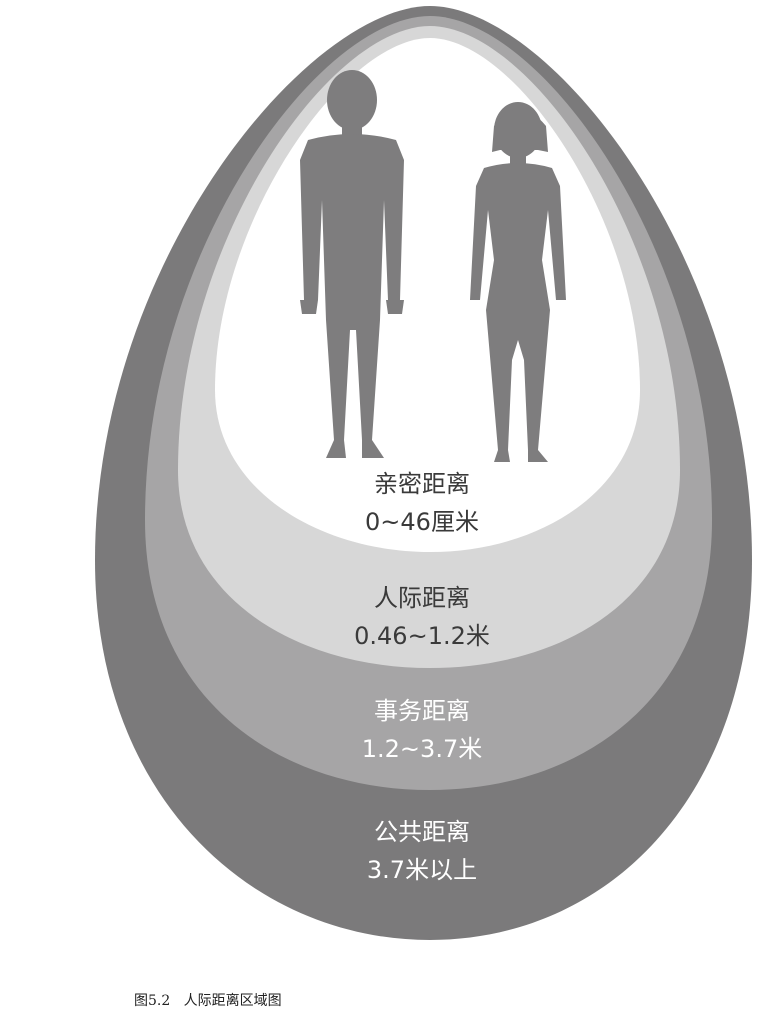  I want to click on personal-zone-name: 人际距离, so click(422, 598).